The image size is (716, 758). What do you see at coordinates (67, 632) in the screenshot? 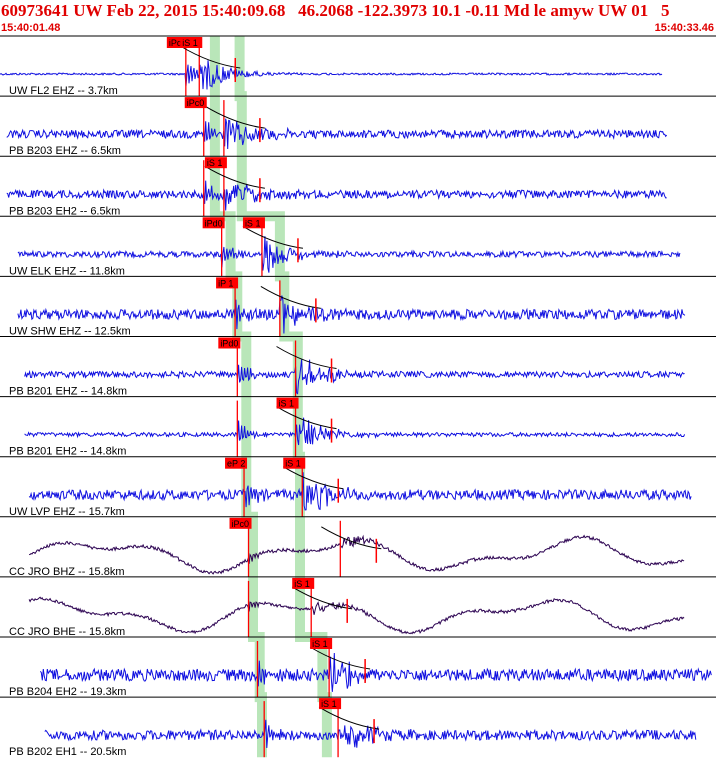
I see `channel-label: CC JRO BHE -- 15.8km` at bounding box center [67, 632].